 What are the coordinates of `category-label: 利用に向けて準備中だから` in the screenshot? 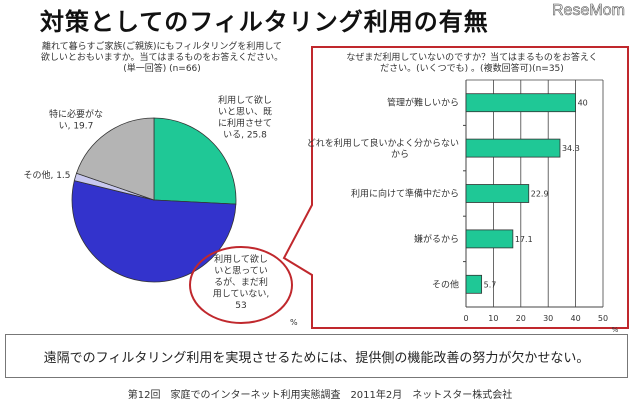 It's located at (405, 194).